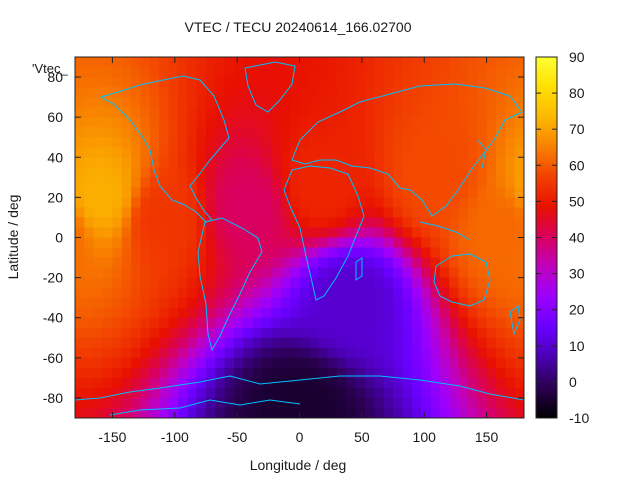 The height and width of the screenshot is (480, 640). Describe the element at coordinates (50, 68) in the screenshot. I see `series-label: 'Vtec_` at that location.